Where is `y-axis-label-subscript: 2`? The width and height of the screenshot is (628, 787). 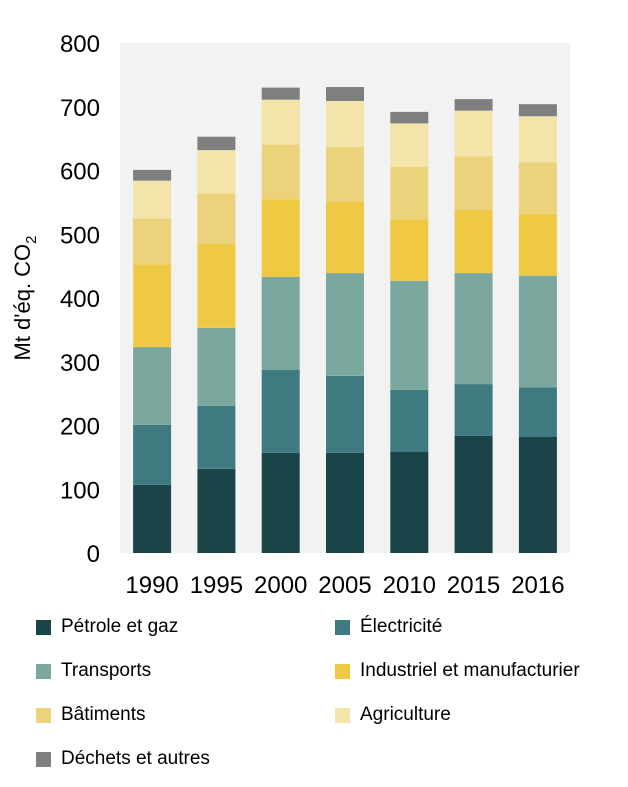 y-axis-label-subscript: 2 is located at coordinates (31, 239).